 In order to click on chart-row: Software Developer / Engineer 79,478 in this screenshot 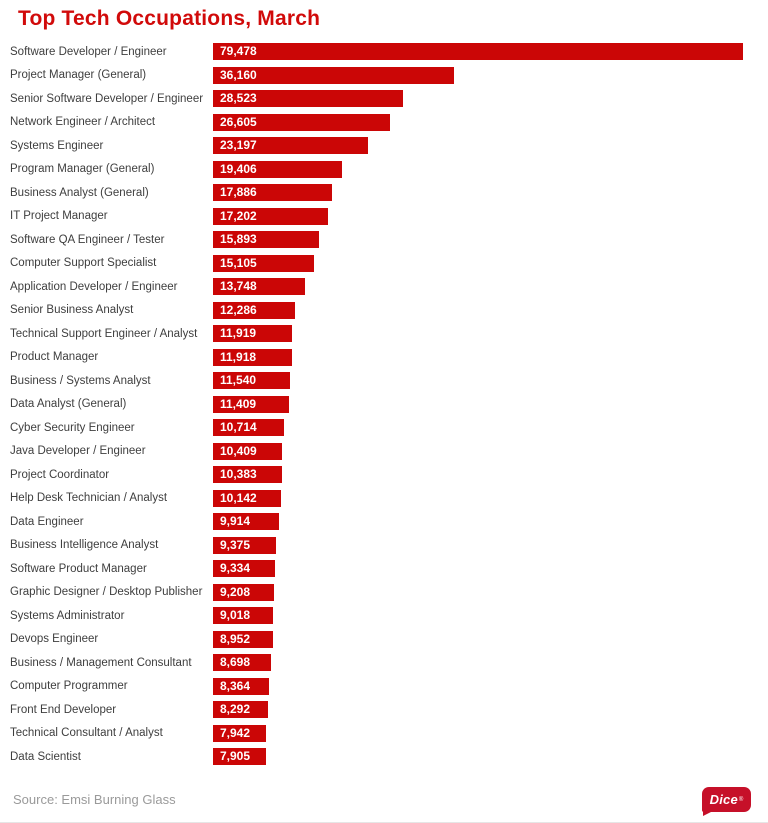, I will do `click(384, 51)`.